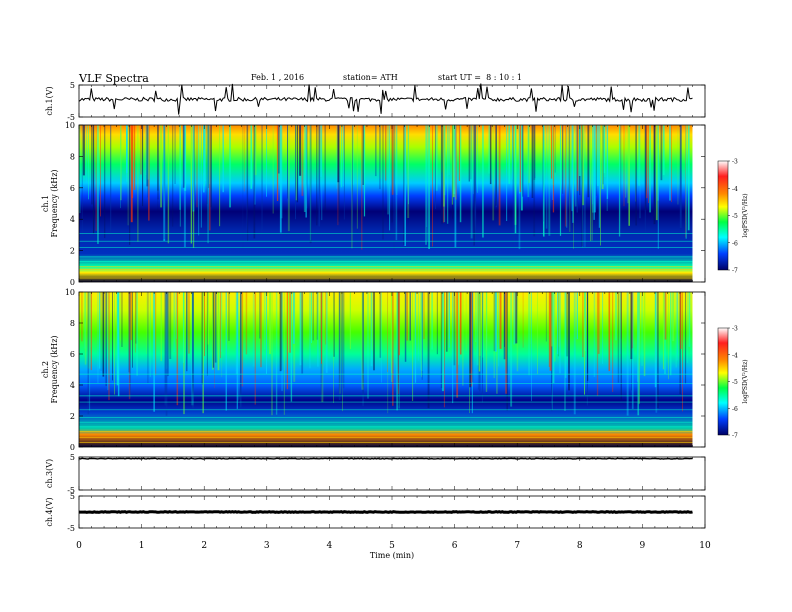 This screenshot has height=612, width=792. What do you see at coordinates (392, 555) in the screenshot?
I see `x-axis-label: Time (min)` at bounding box center [392, 555].